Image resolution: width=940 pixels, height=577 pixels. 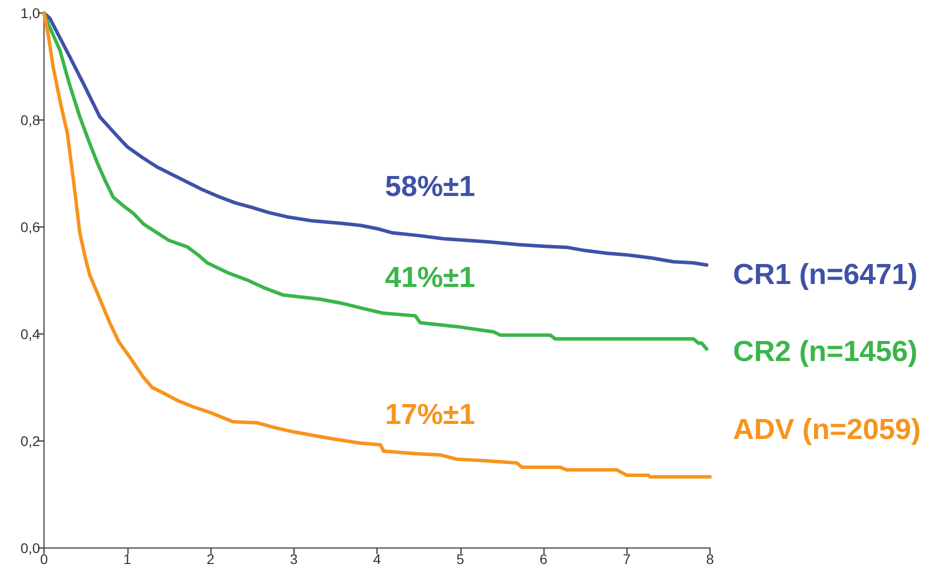 What do you see at coordinates (430, 278) in the screenshot?
I see `annotation: 41%±1` at bounding box center [430, 278].